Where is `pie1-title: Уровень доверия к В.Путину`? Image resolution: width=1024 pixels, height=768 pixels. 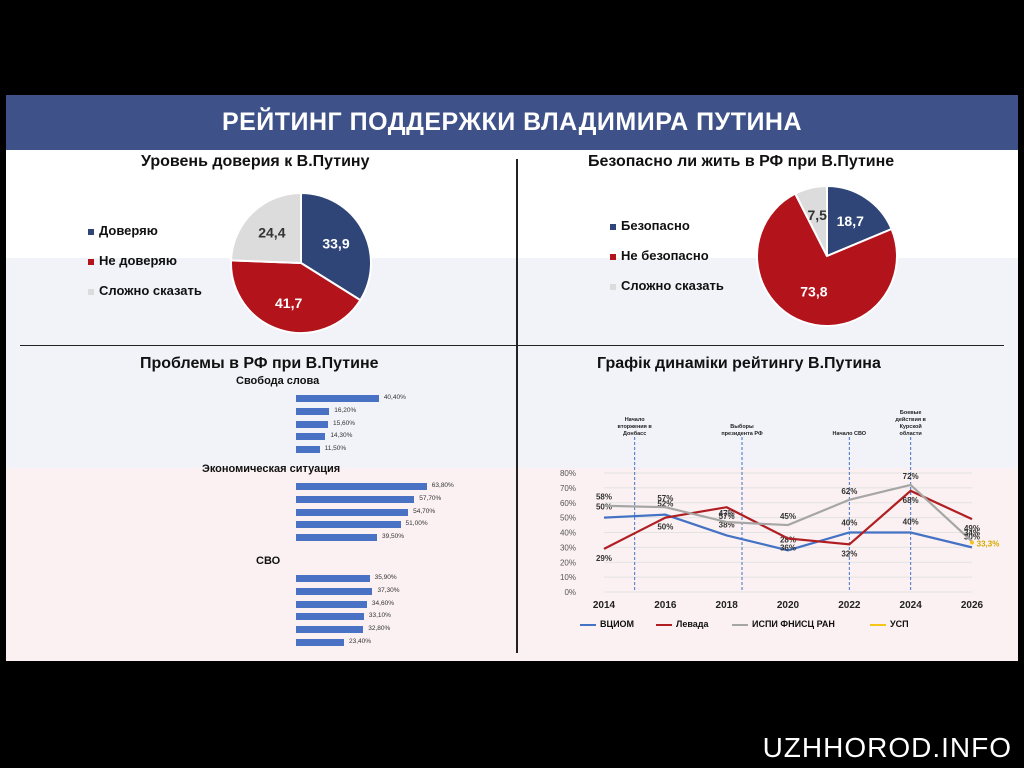 pie1-title: Уровень доверия к В.Путину is located at coordinates (255, 161).